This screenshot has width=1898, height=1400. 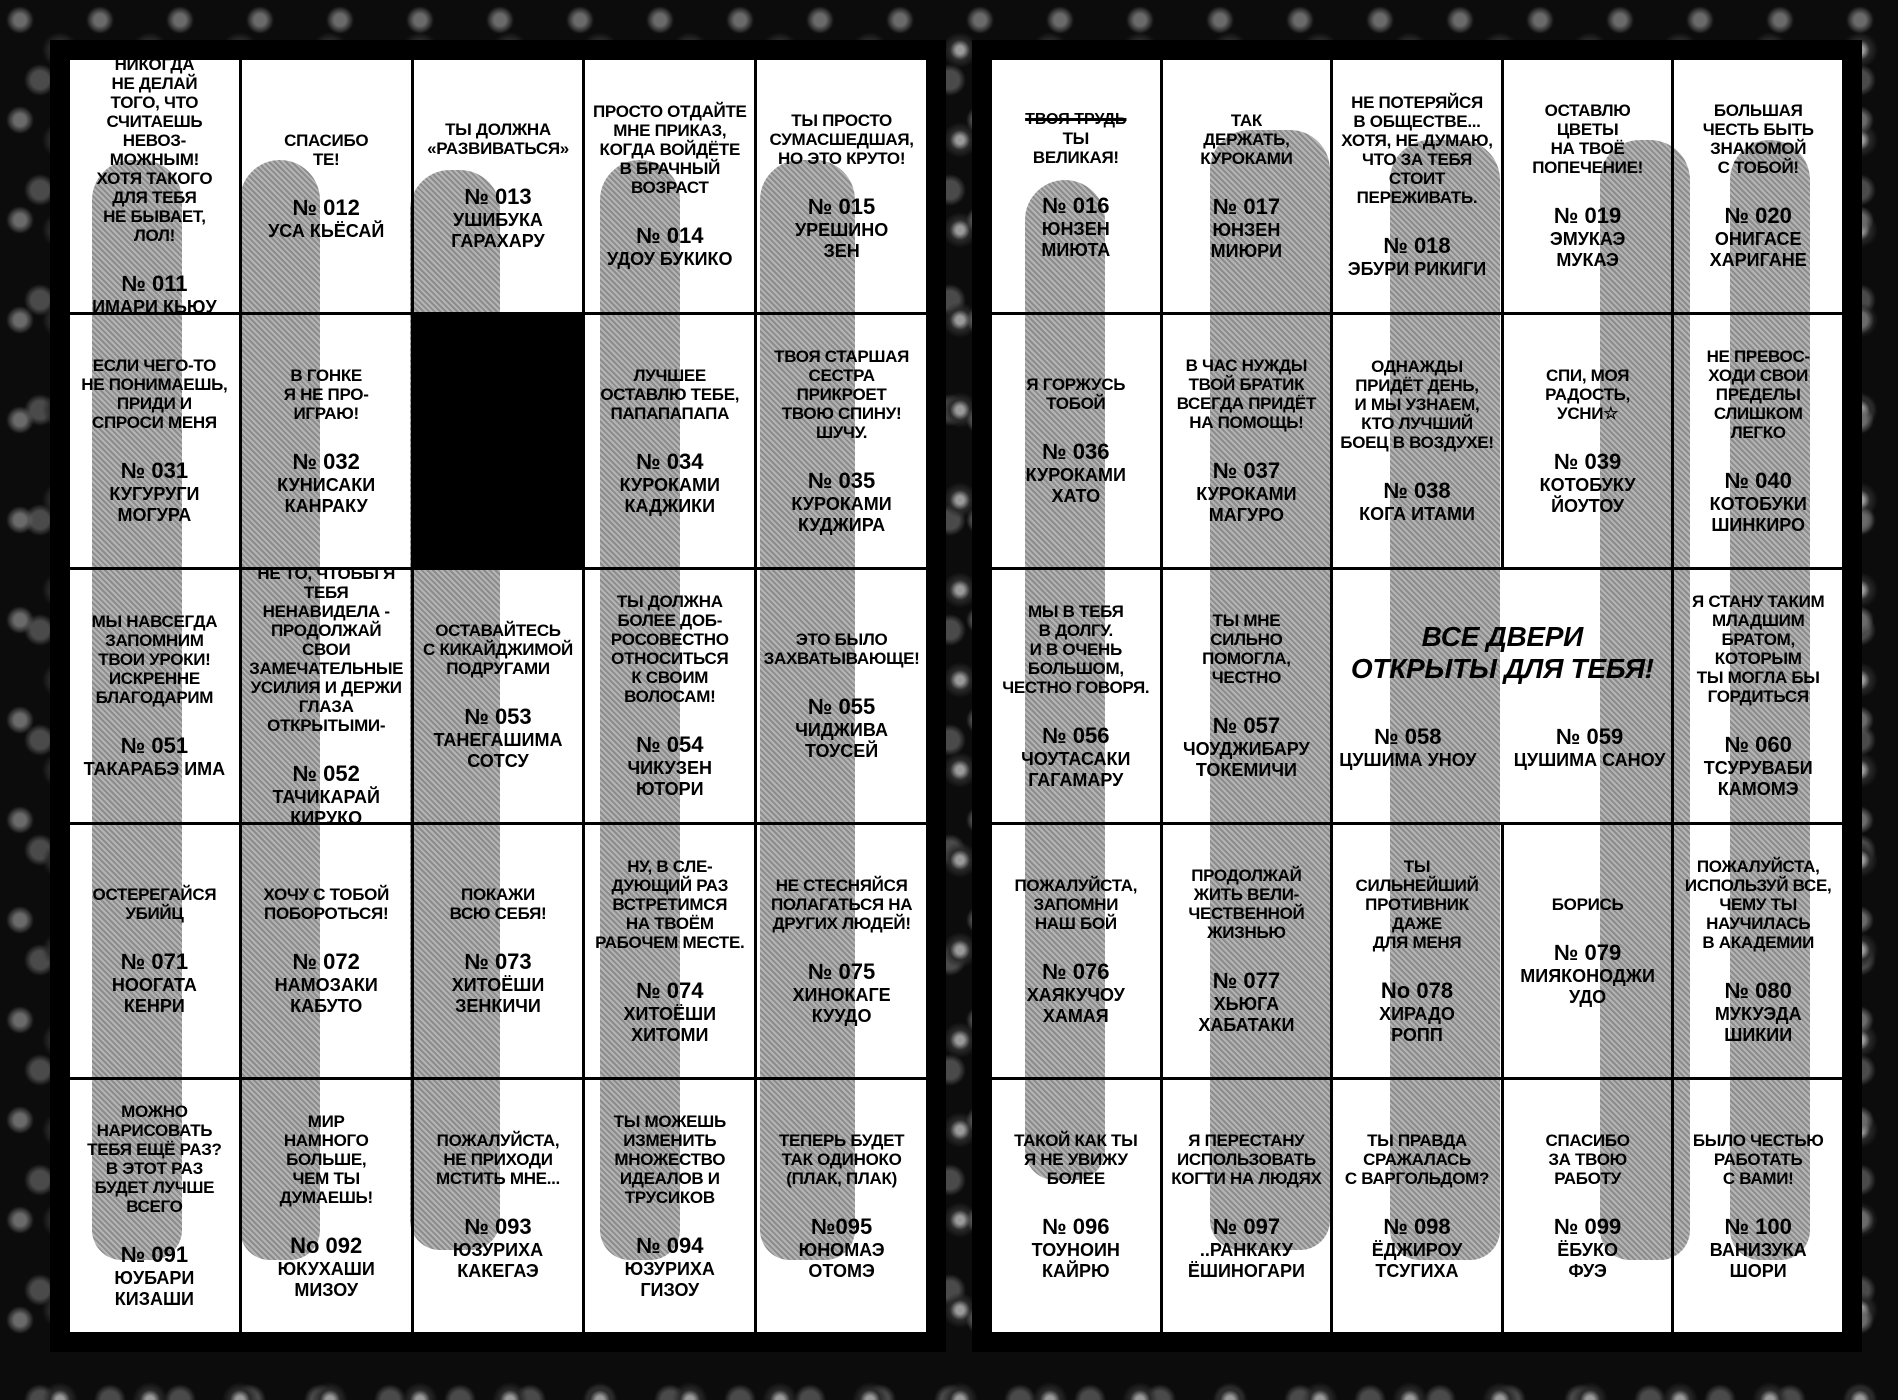 What do you see at coordinates (1076, 1159) in the screenshot?
I see `card-message: Такой как ты я не увижу более` at bounding box center [1076, 1159].